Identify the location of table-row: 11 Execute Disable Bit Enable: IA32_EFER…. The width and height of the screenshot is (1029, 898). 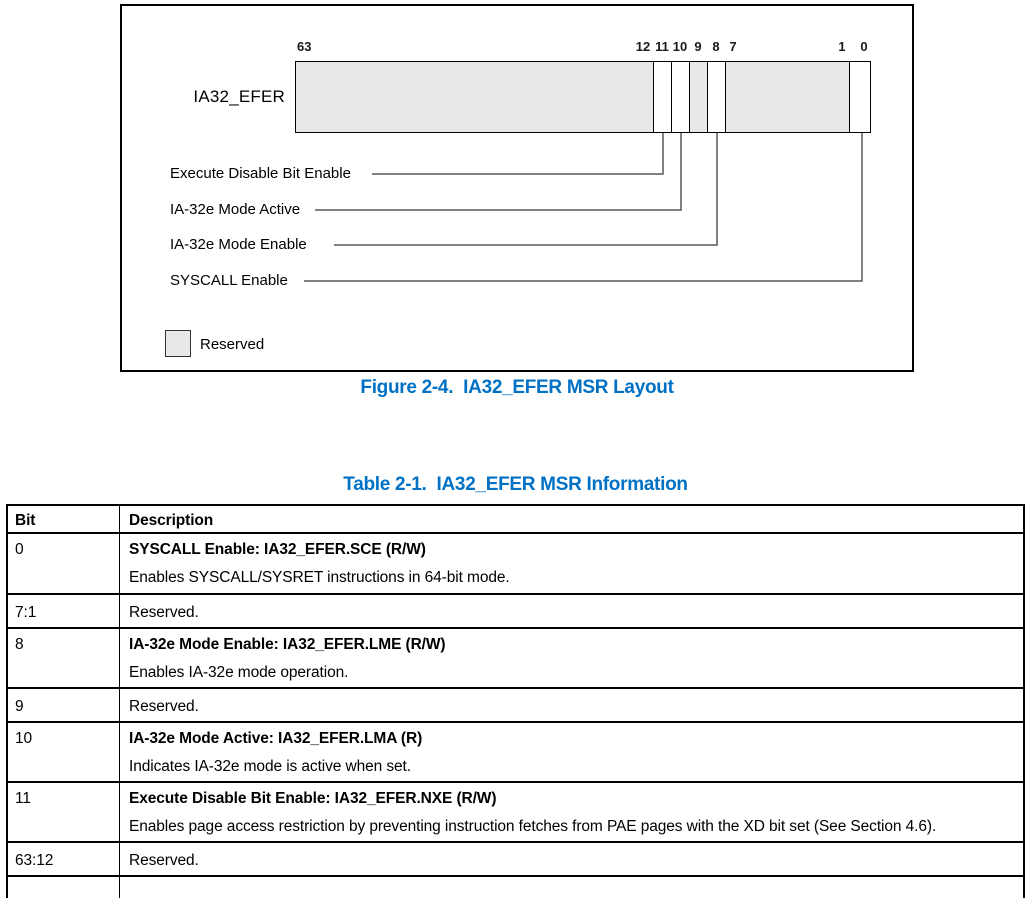
(515, 811).